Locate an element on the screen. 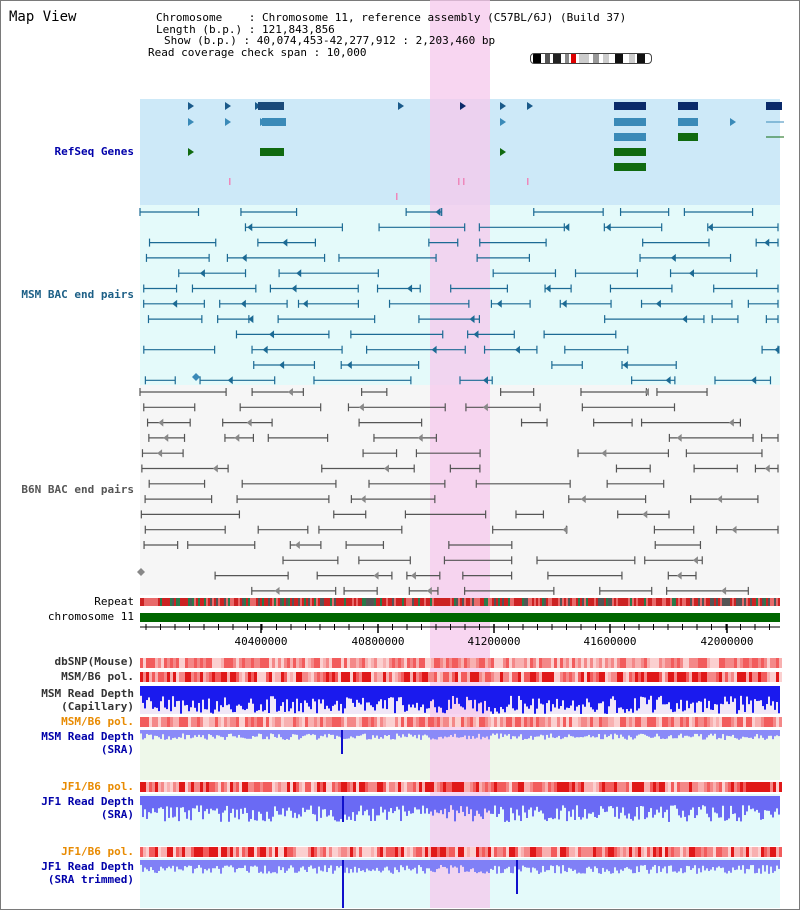 The width and height of the screenshot is (800, 910). b6n-bac-glyph is located at coordinates (720, 499).